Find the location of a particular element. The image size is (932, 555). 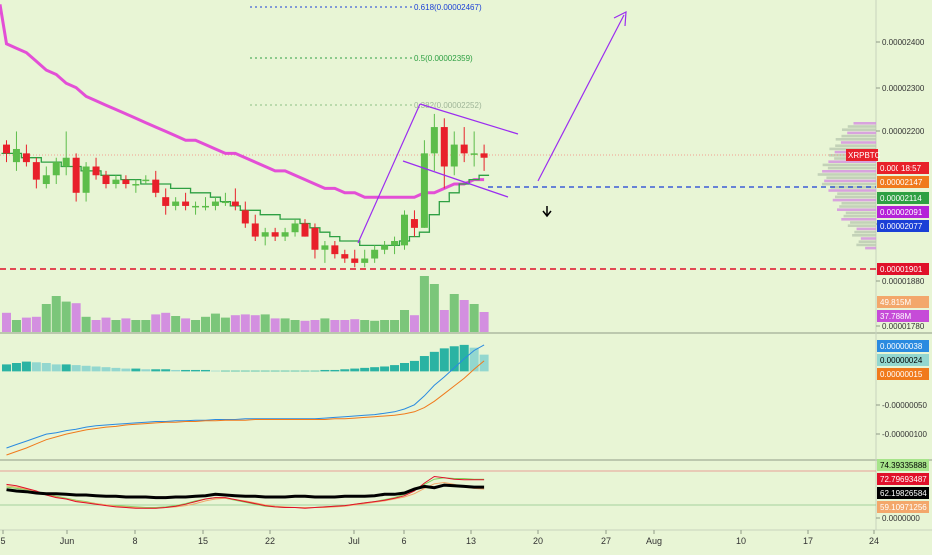

stoch-orange-line is located at coordinates (245, 495).